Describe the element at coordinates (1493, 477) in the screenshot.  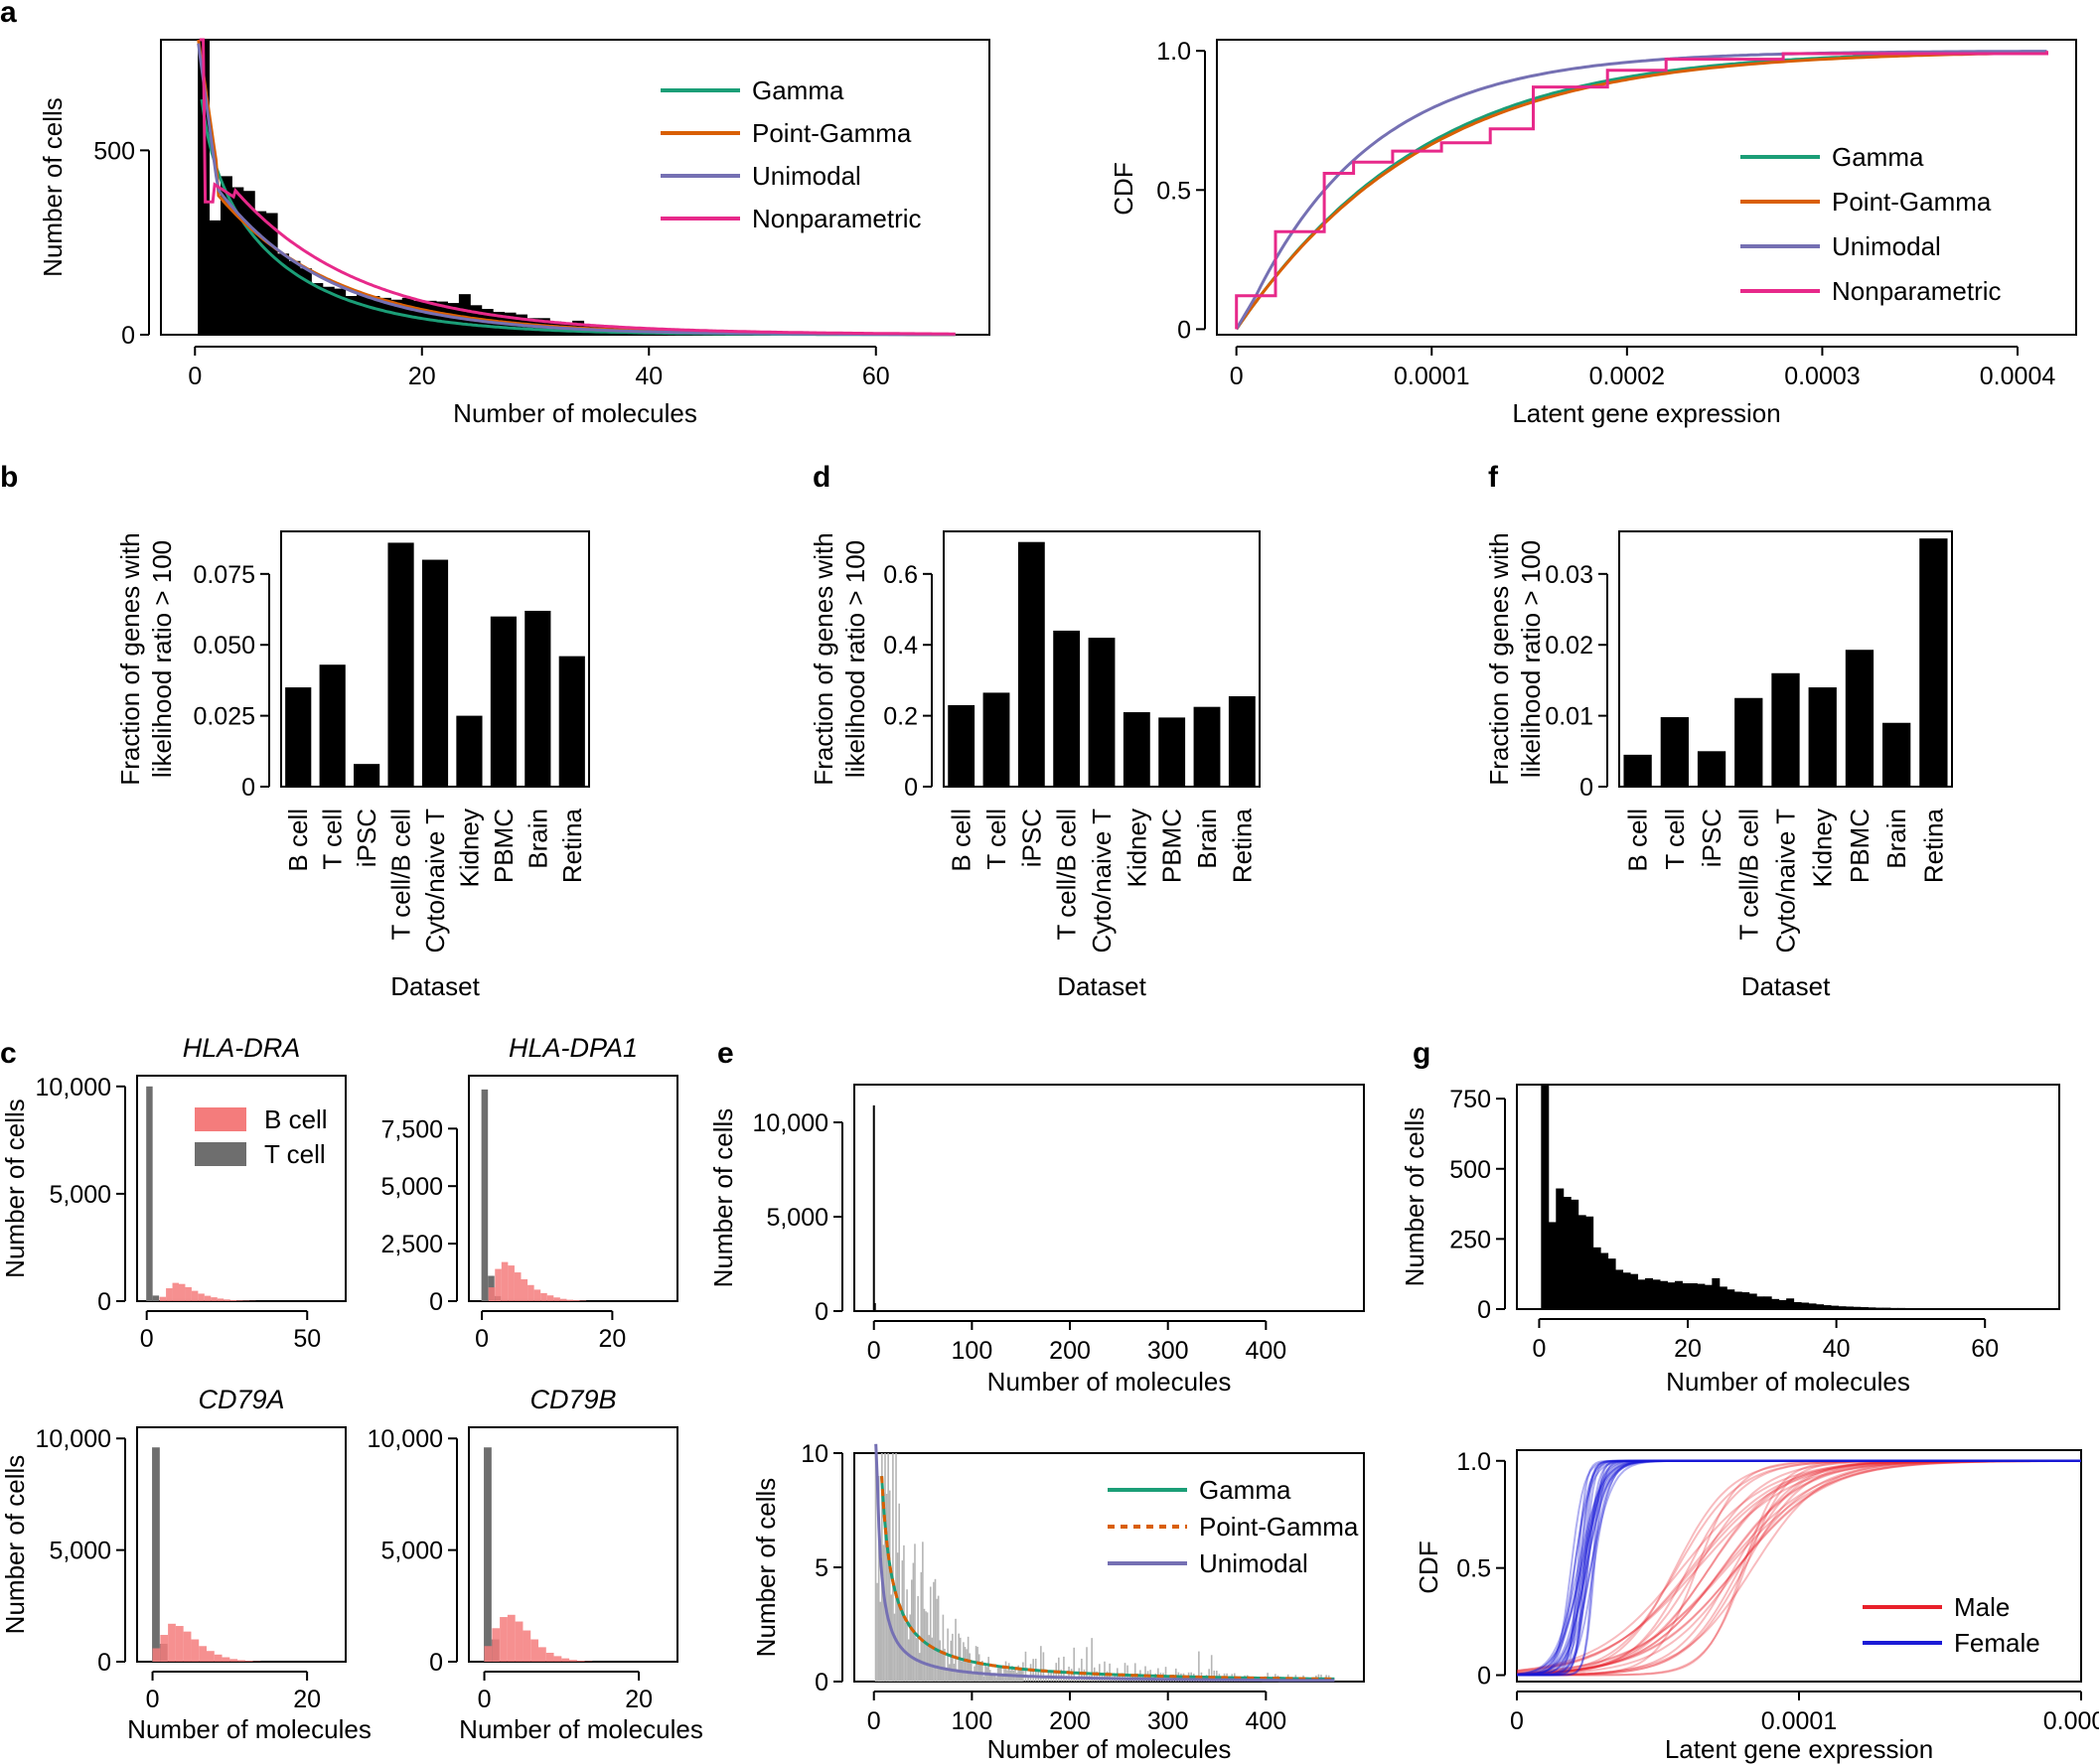
I see `panel-label-f: f` at that location.